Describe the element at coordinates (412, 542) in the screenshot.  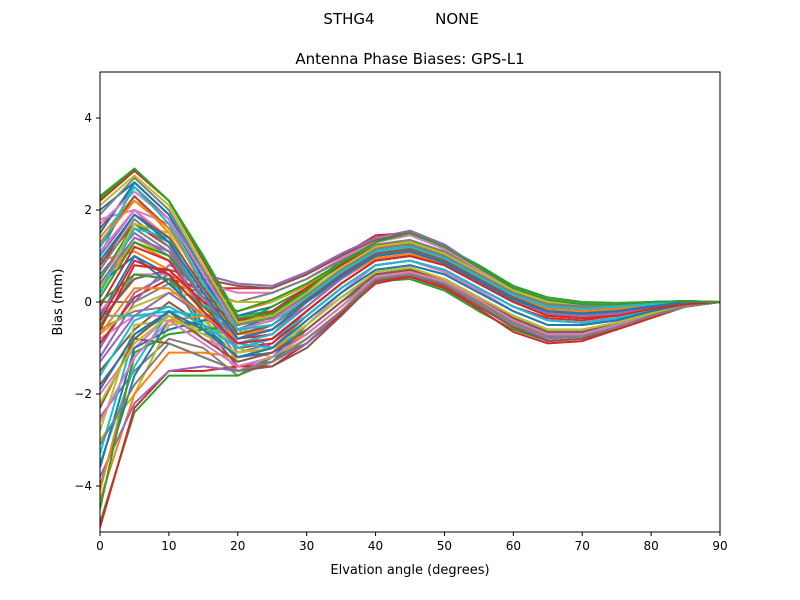
I see `x-axis: 0 10 20 30 40 50 60 70 80 90` at that location.